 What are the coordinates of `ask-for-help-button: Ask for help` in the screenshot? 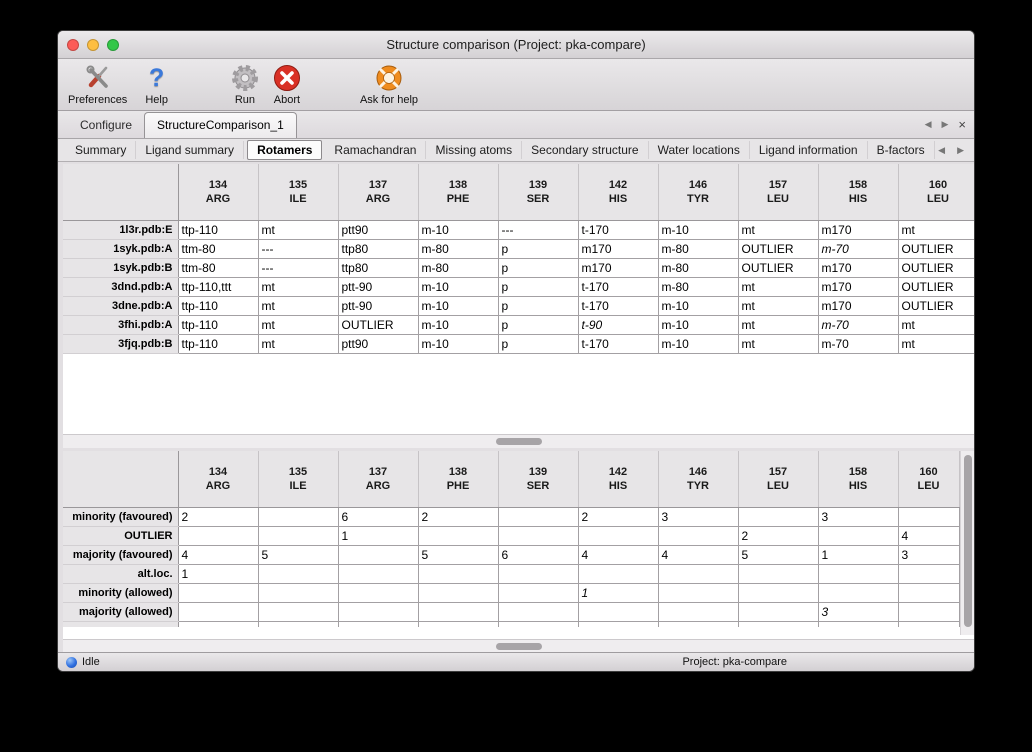 It's located at (389, 84).